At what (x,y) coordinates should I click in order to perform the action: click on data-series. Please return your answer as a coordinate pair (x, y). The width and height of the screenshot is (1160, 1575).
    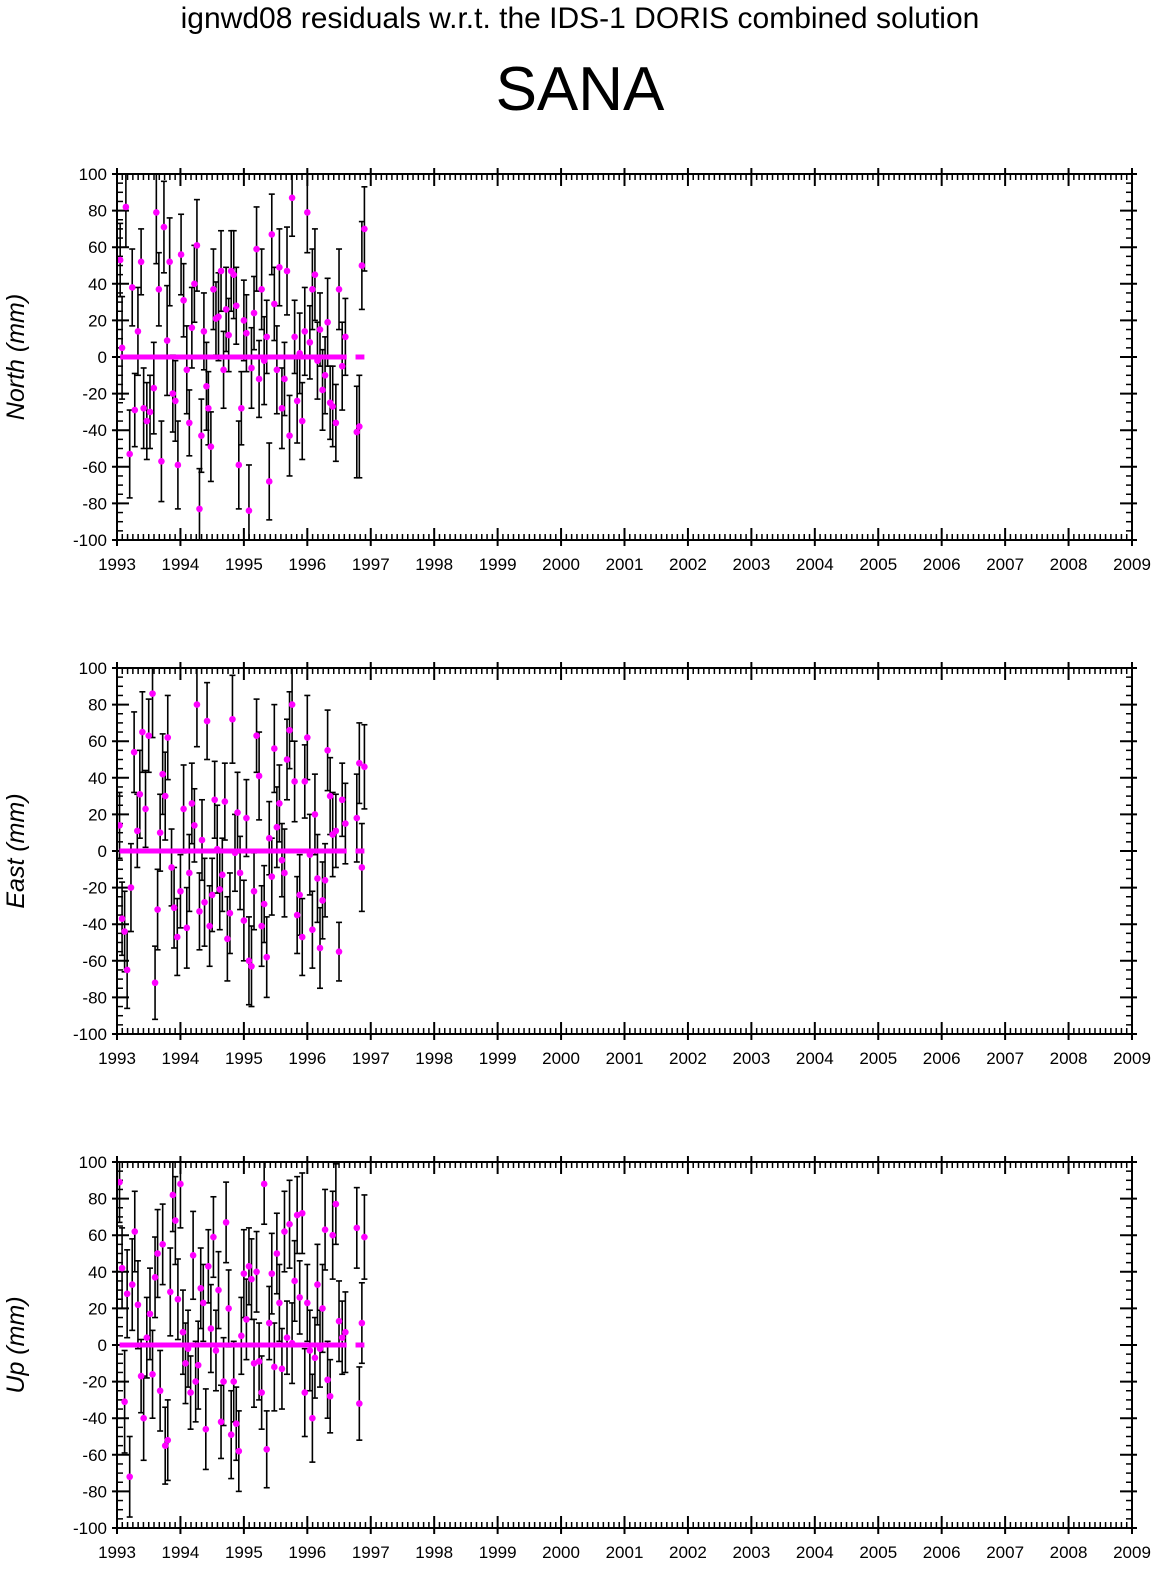
    Looking at the image, I should click on (242, 1340).